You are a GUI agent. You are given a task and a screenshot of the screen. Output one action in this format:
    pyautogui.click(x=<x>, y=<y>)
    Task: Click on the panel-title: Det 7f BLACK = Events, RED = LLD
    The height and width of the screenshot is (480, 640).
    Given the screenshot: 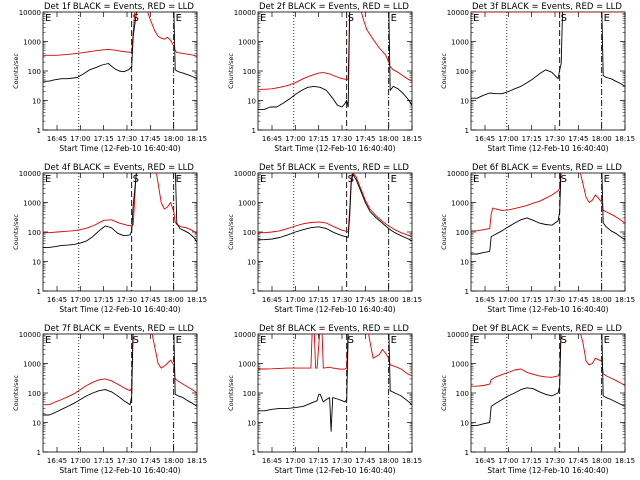 What is the action you would take?
    pyautogui.click(x=119, y=329)
    